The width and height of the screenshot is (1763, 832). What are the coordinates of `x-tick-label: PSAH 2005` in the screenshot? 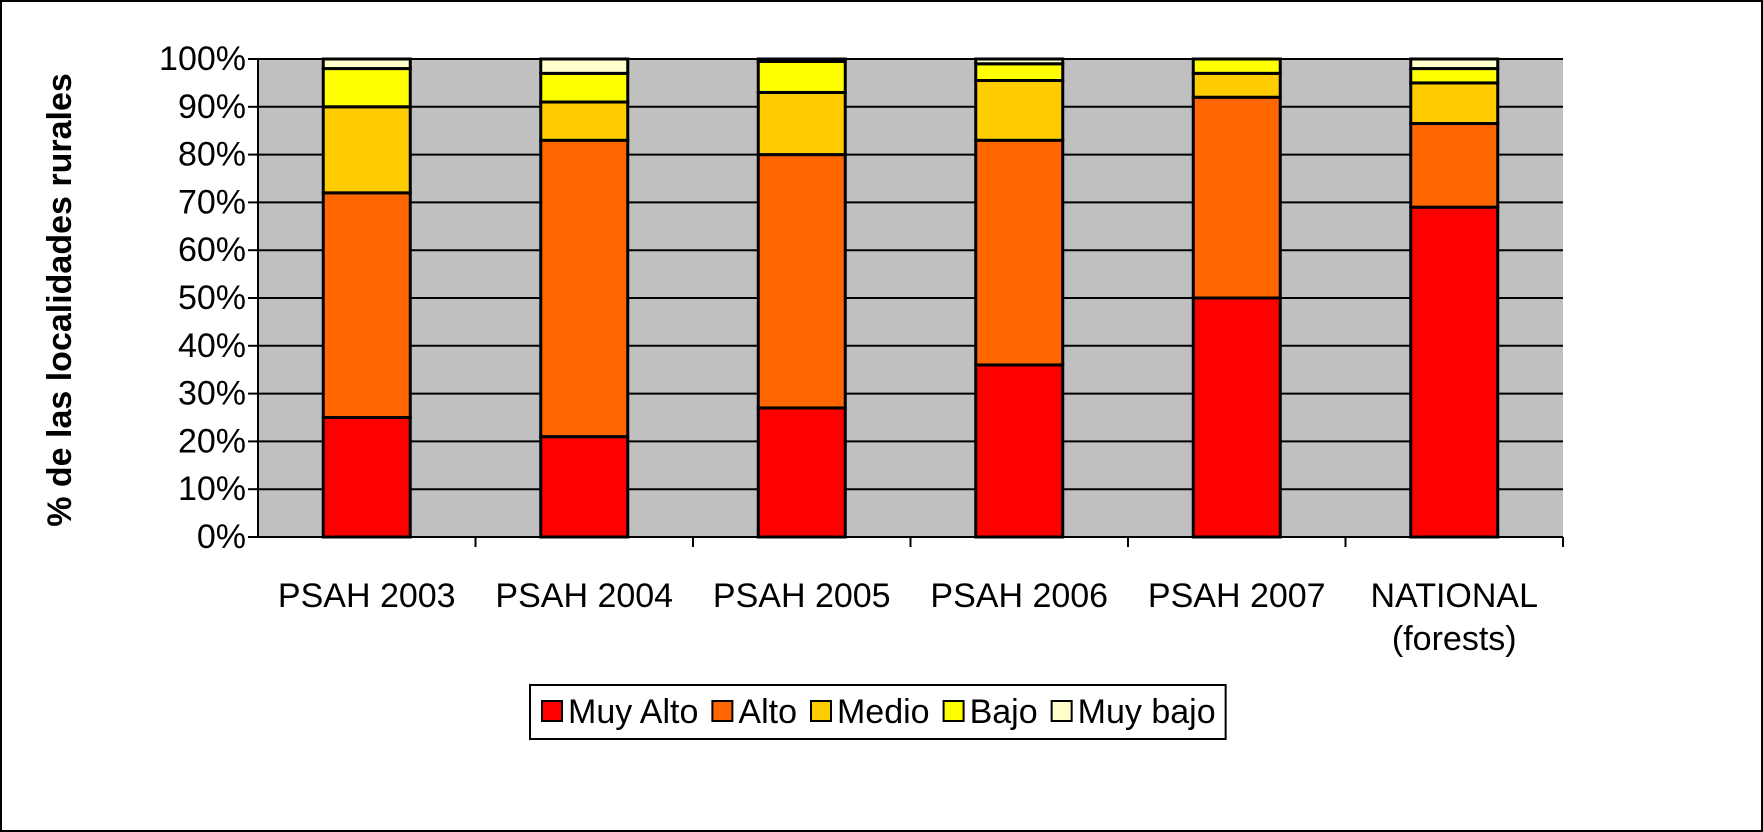 It's located at (802, 596).